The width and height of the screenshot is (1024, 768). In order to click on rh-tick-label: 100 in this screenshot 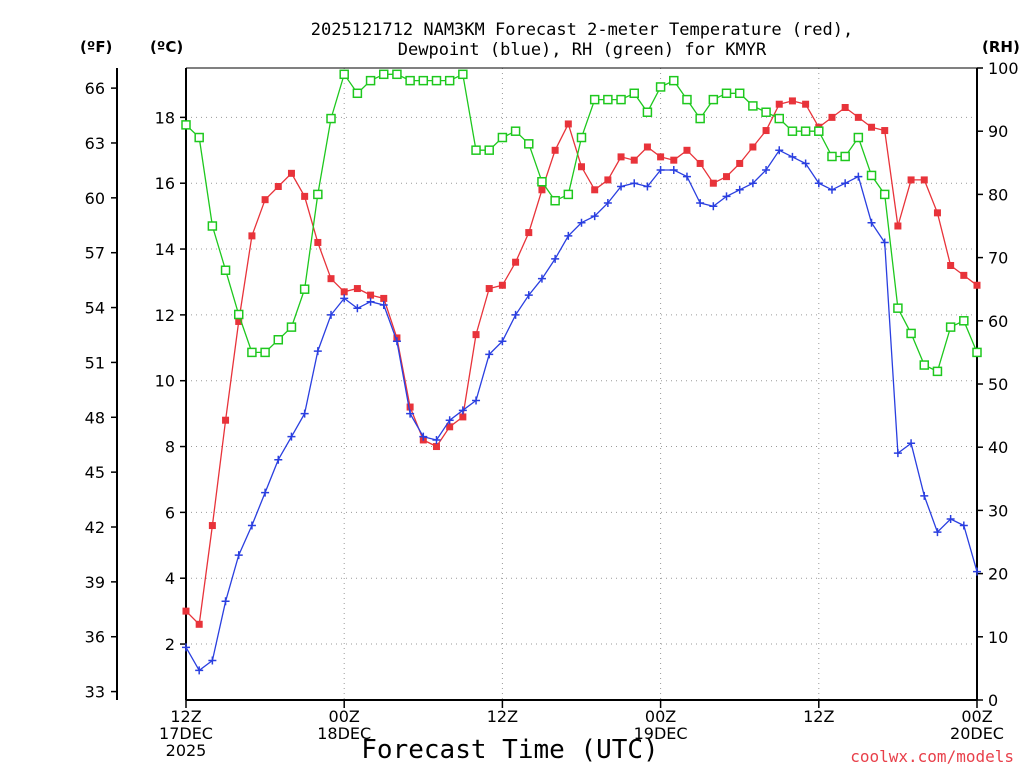, I will do `click(1003, 68)`.